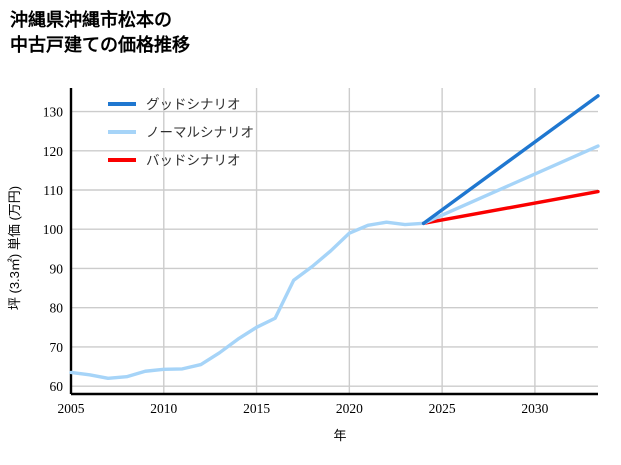 The image size is (621, 465). Describe the element at coordinates (200, 132) in the screenshot. I see `legend-label-1: ノーマルシナリオ` at that location.